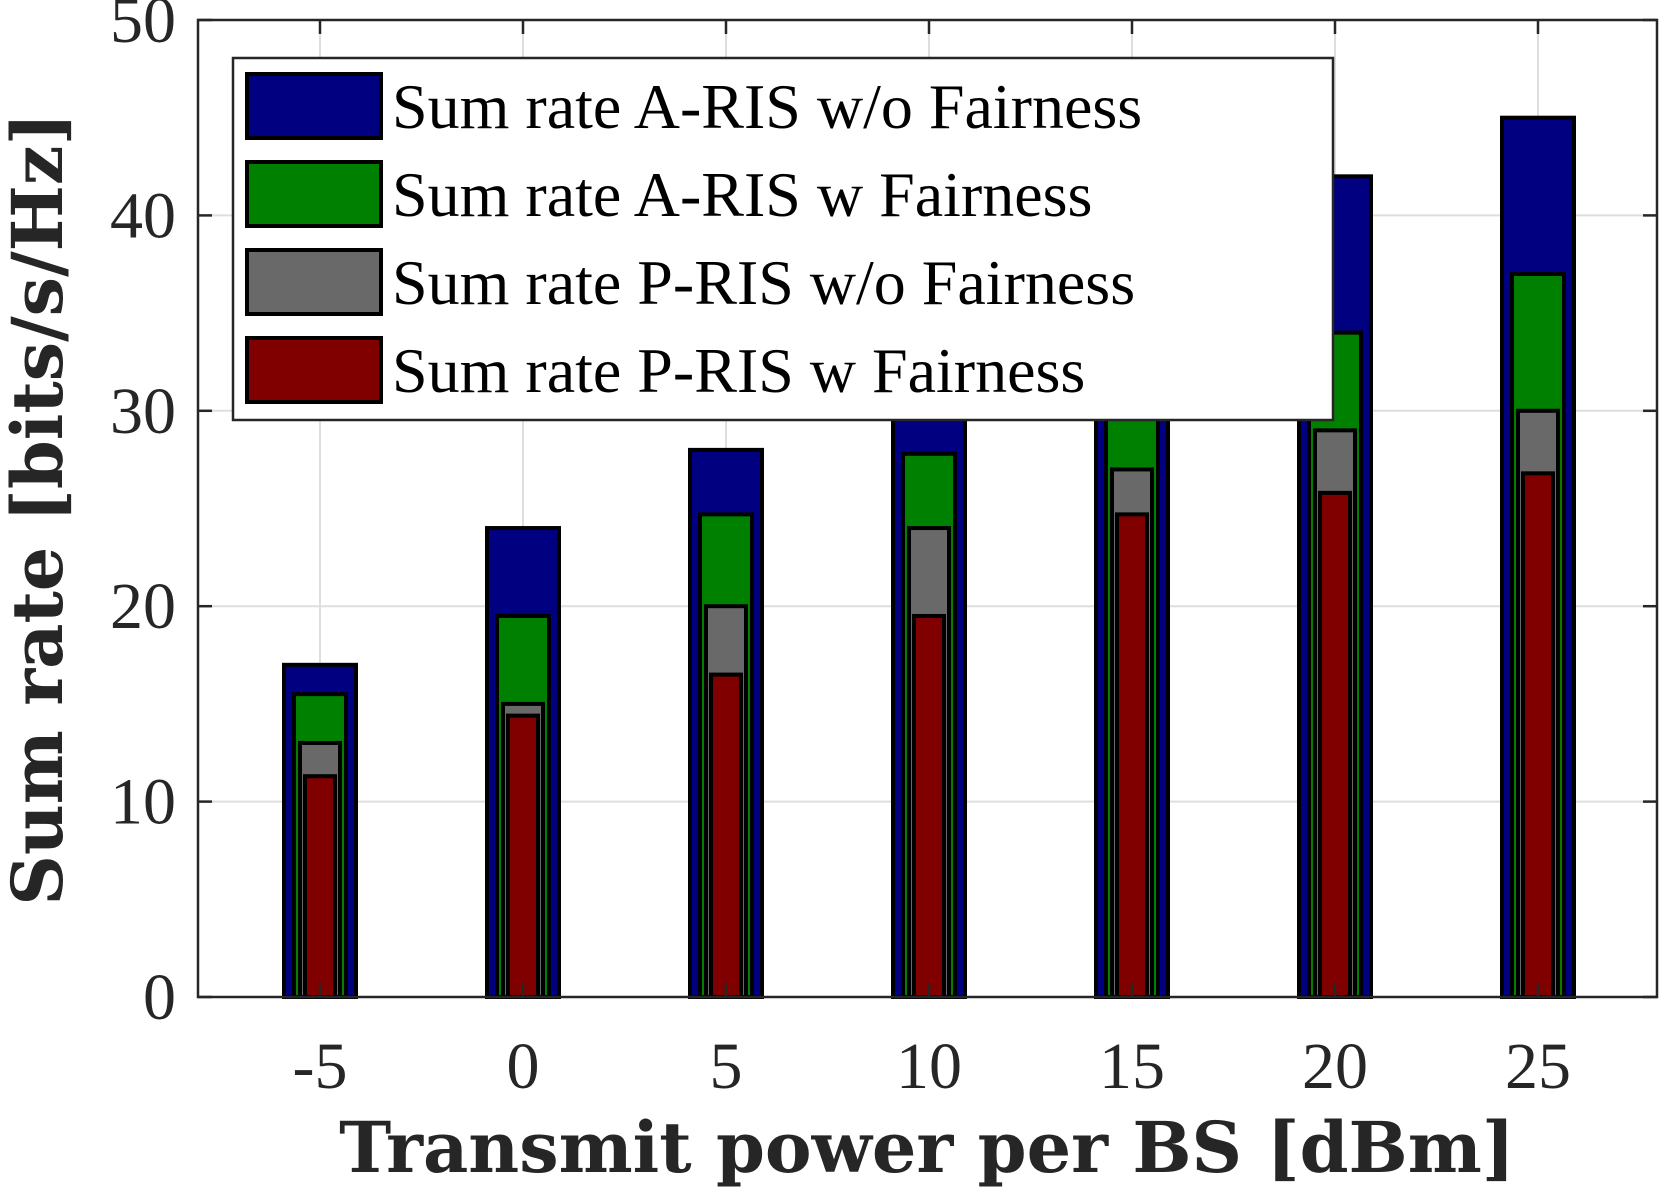  I want to click on y-tick-label: 30, so click(143, 411).